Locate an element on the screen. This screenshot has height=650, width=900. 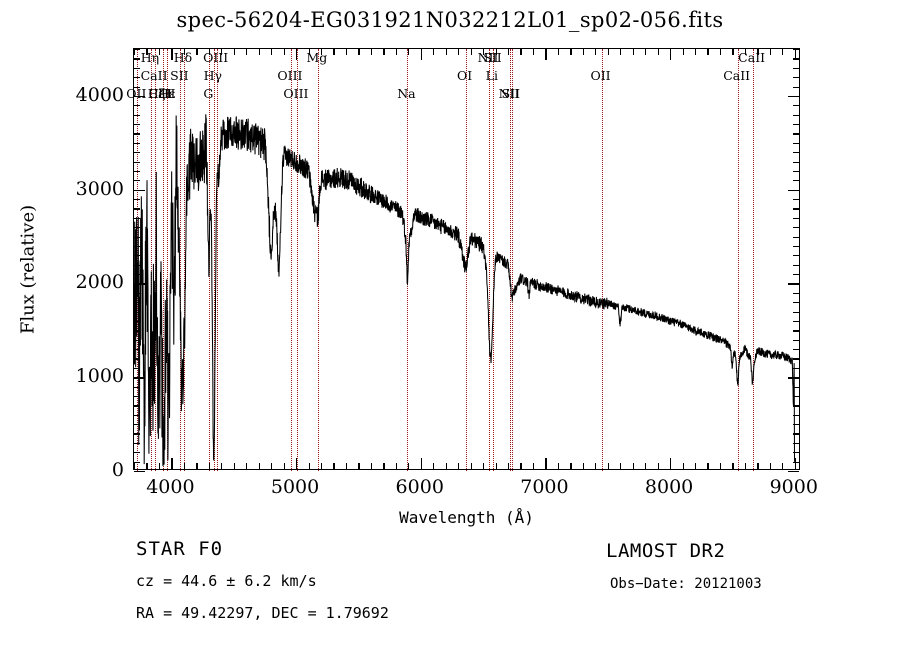
y-tick-label-1000: 1000 is located at coordinates (99, 376).